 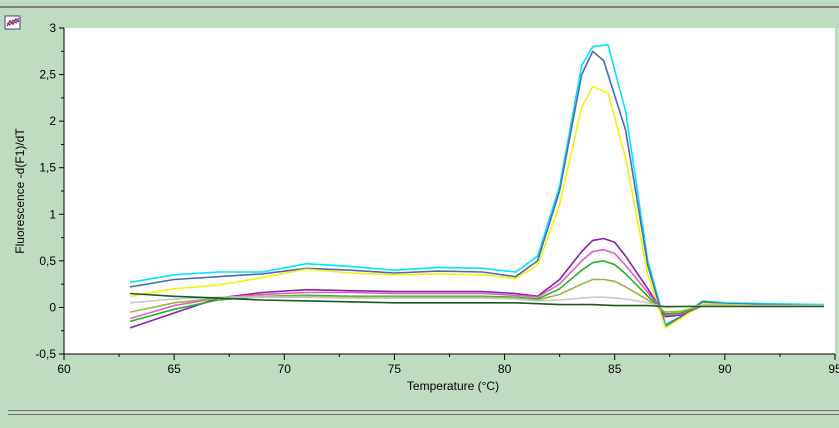 What do you see at coordinates (423, 410) in the screenshot?
I see `panel-separator-top` at bounding box center [423, 410].